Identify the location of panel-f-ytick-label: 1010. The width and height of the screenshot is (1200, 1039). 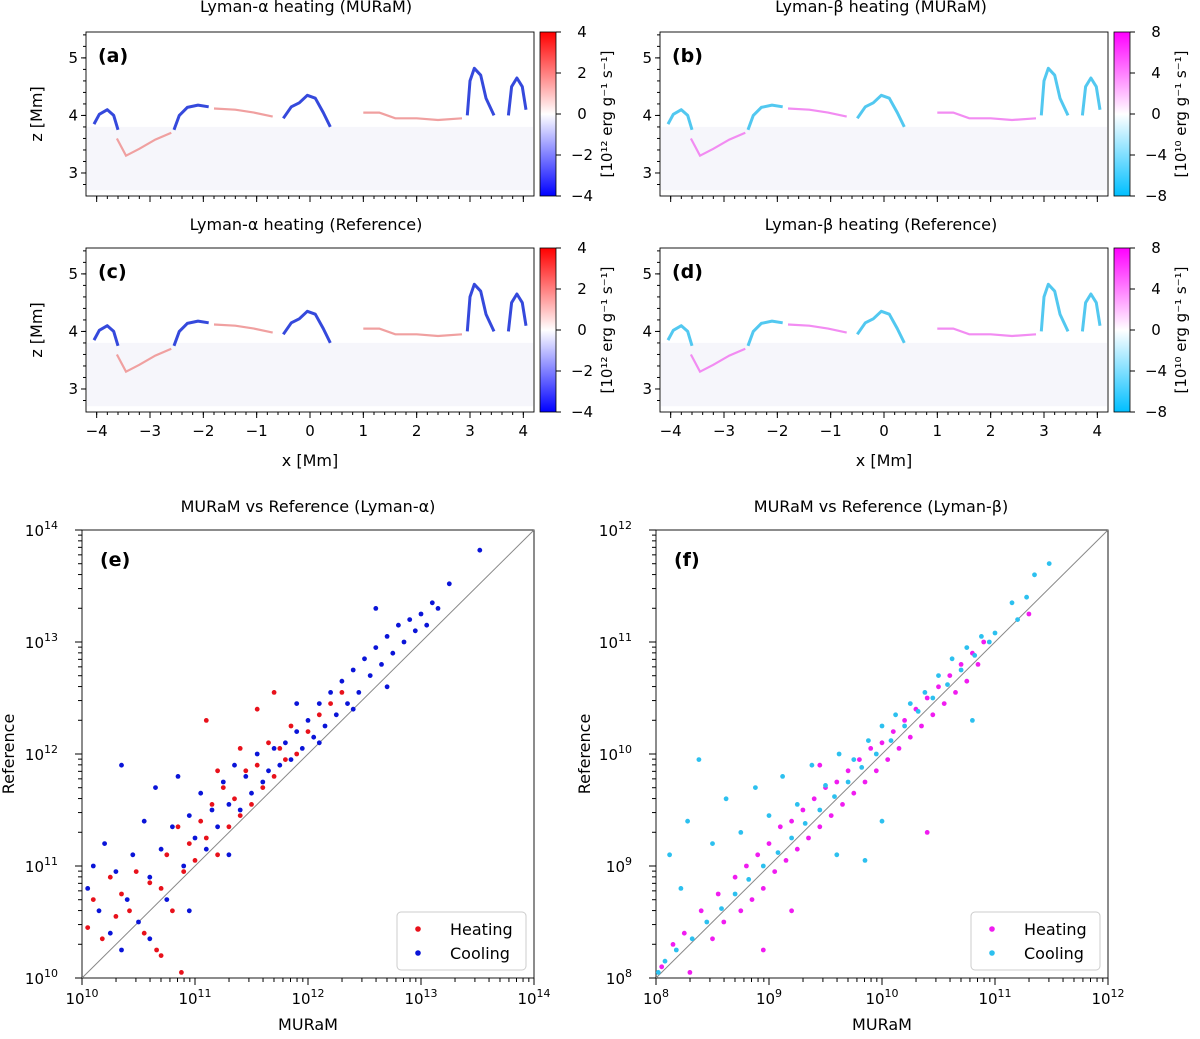
(615, 753).